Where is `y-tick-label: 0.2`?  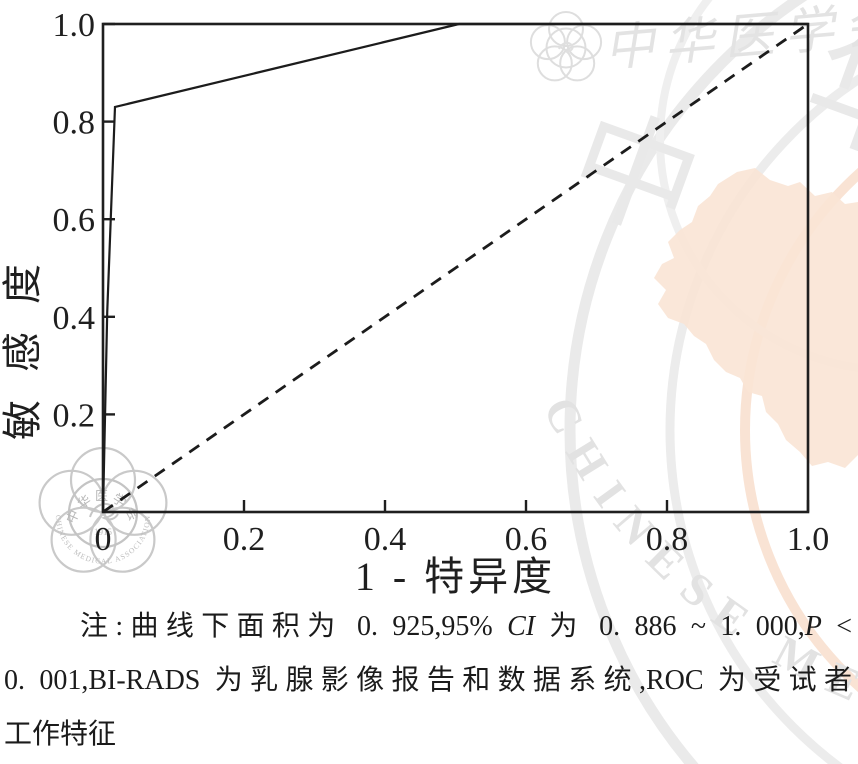 y-tick-label: 0.2 is located at coordinates (74, 415).